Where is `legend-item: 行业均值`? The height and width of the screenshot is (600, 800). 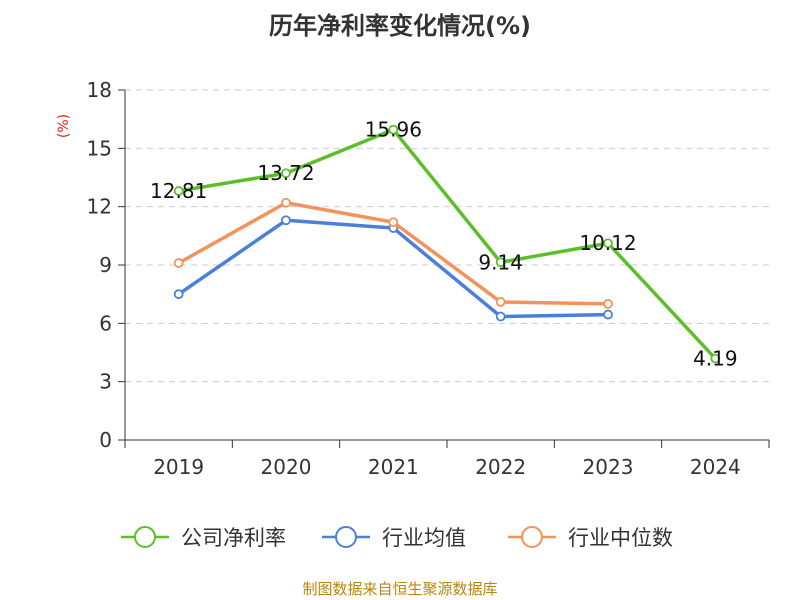 legend-item: 行业均值 is located at coordinates (394, 538).